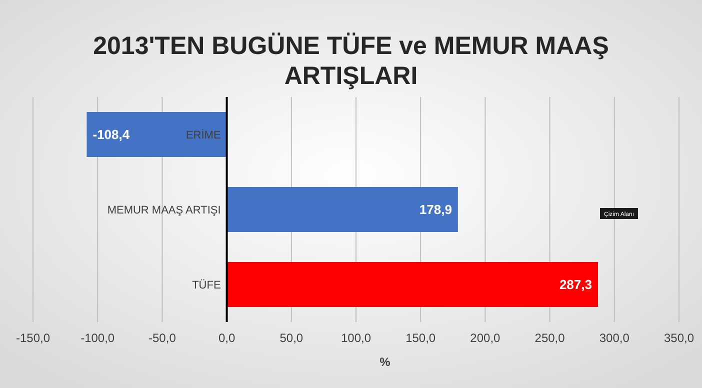 This screenshot has height=388, width=702. I want to click on chart-title: 2013'TEN BUGÜNE TÜFE ve MEMUR MAAŞ ARTIŞLARI, so click(351, 61).